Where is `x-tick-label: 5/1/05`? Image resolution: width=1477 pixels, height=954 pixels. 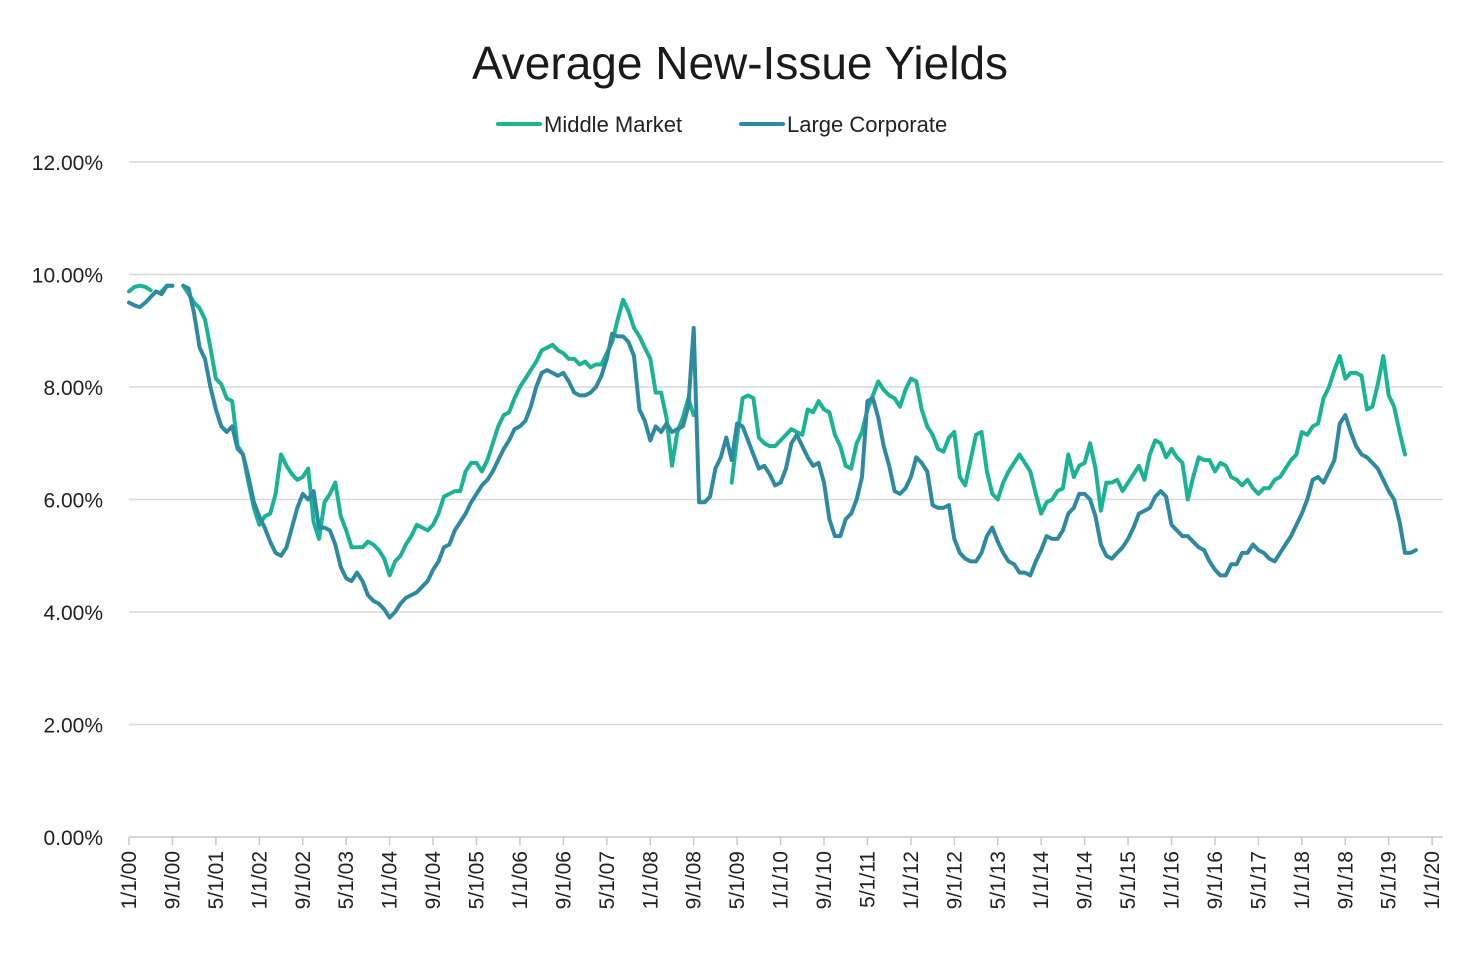 x-tick-label: 5/1/05 is located at coordinates (477, 880).